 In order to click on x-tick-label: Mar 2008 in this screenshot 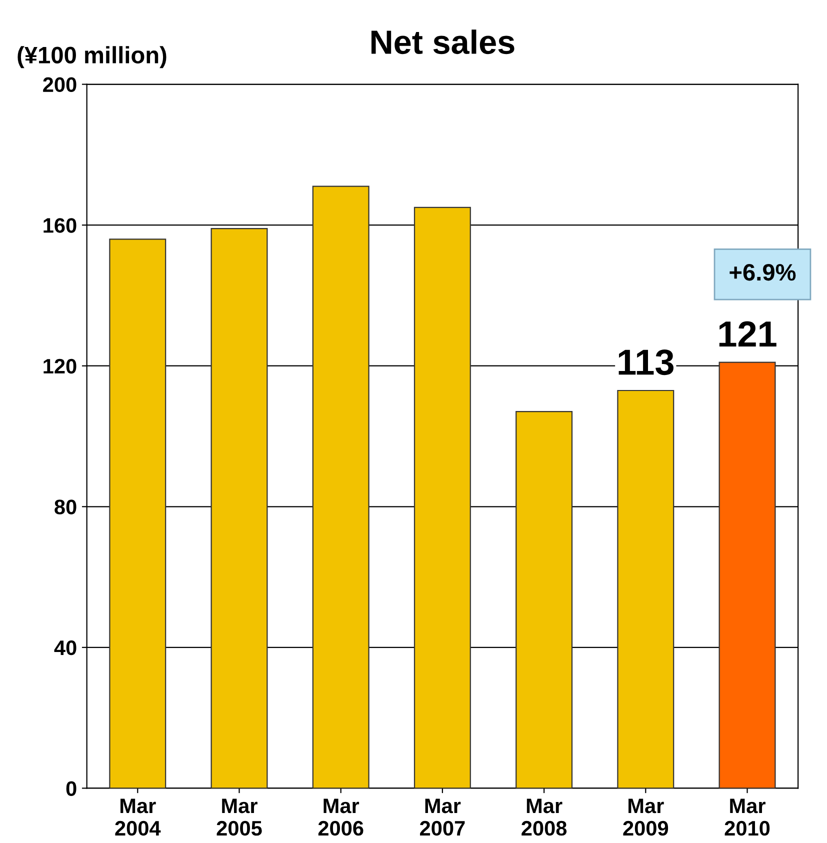, I will do `click(544, 817)`.